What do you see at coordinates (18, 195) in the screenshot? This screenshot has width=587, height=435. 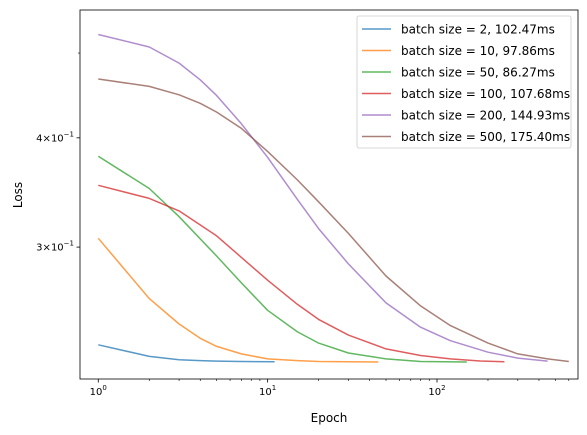 I see `y-axis-label: Loss` at bounding box center [18, 195].